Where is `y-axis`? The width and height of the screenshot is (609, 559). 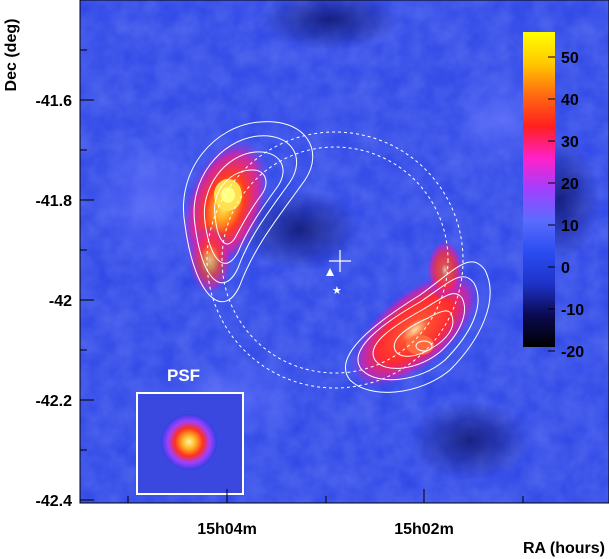 y-axis is located at coordinates (87, 275).